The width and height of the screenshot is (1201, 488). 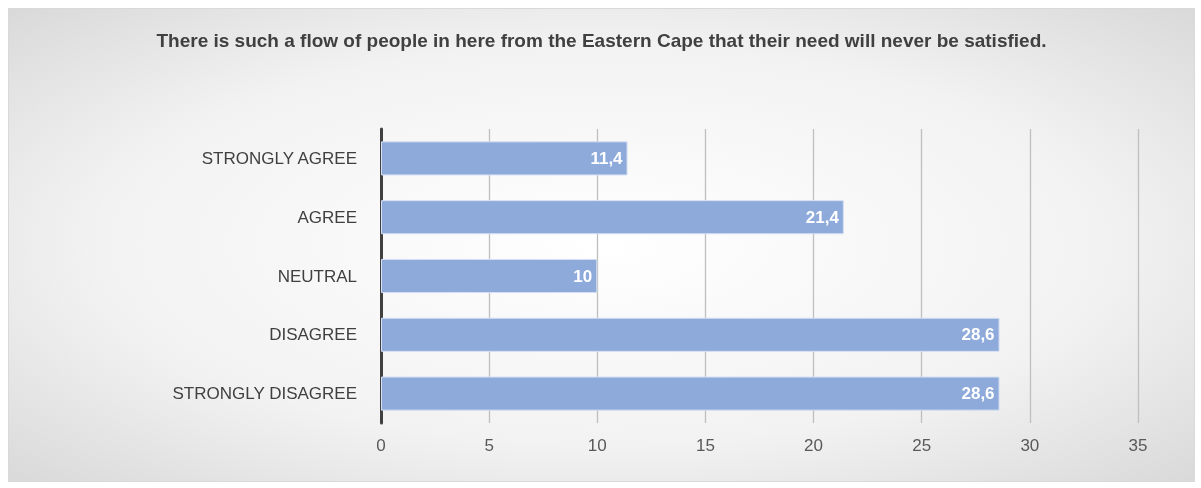 I want to click on chart-title: There is such a flow of people in here from the Eastern Cape that their need will never be satisfied., so click(x=601, y=40).